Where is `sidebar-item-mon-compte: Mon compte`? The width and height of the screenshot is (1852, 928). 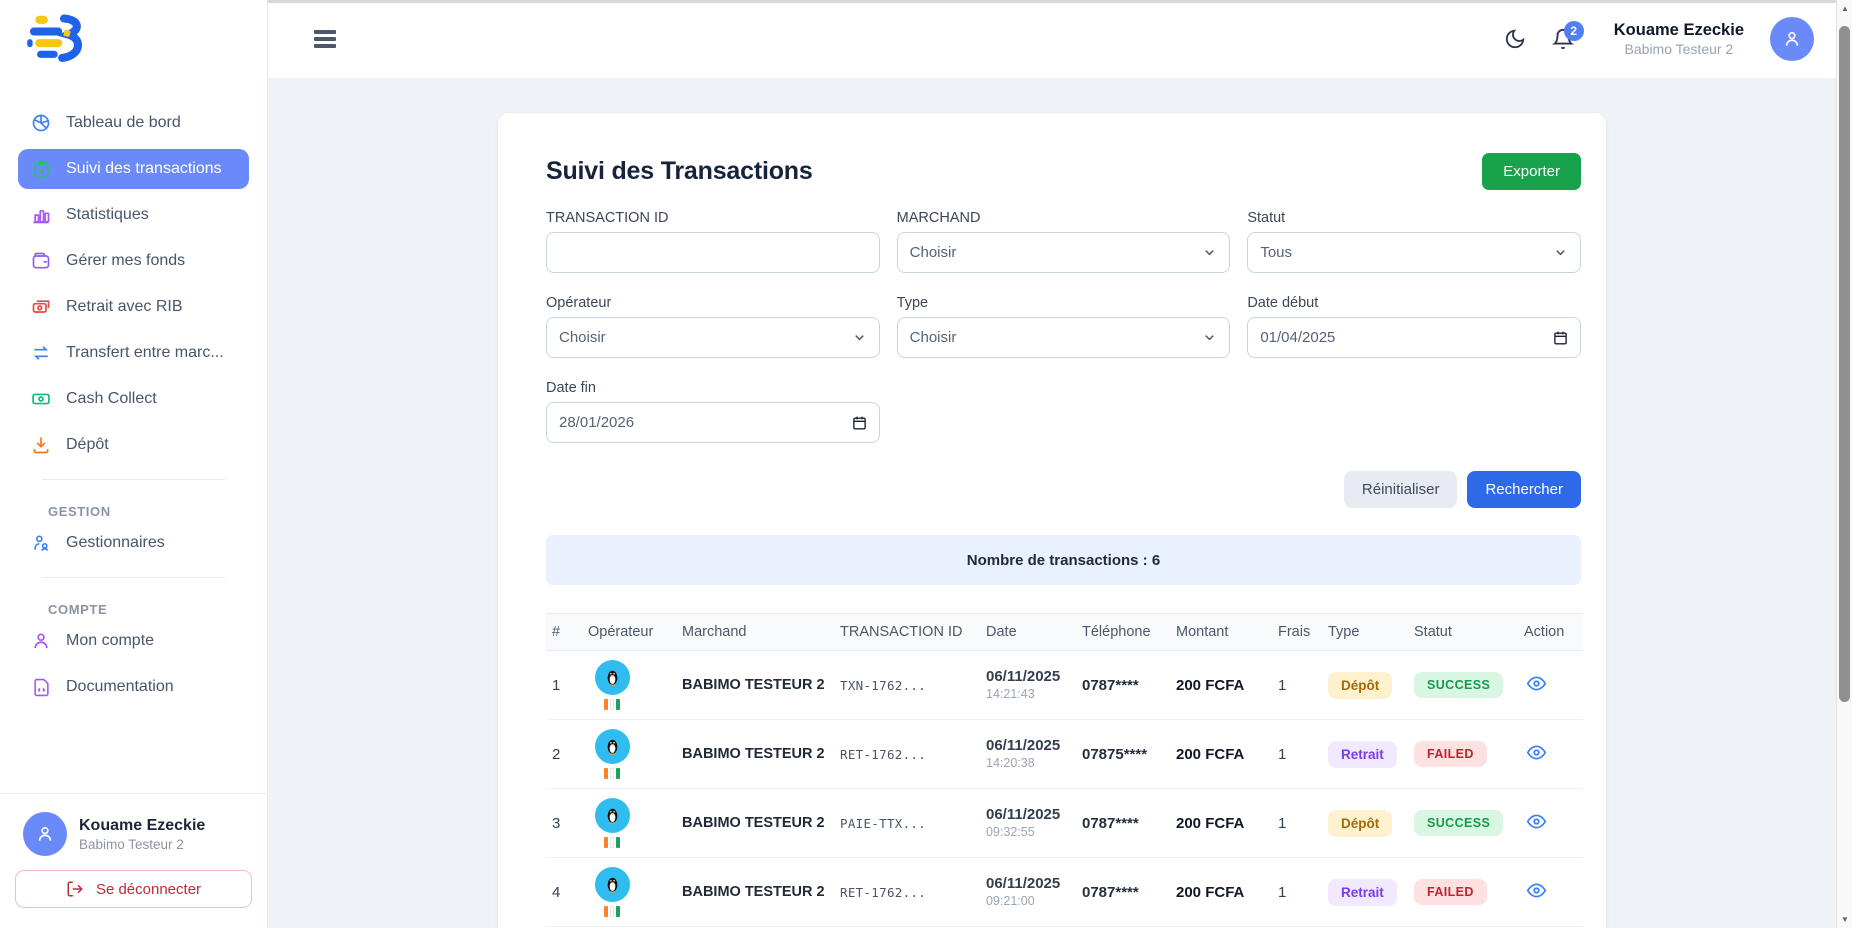
sidebar-item-mon-compte: Mon compte is located at coordinates (133, 641).